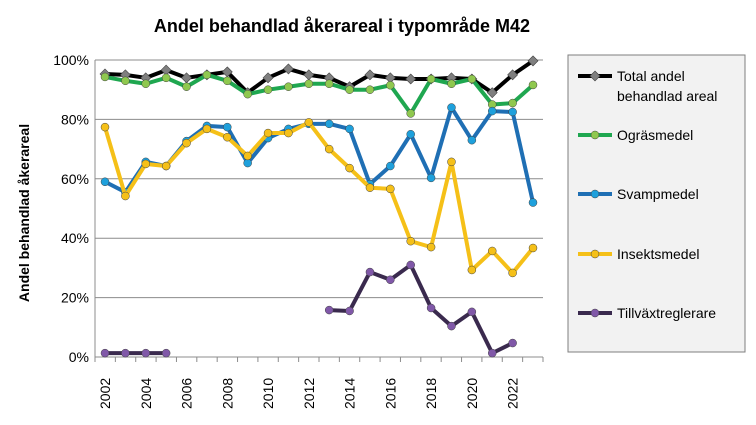 The width and height of the screenshot is (756, 425). Describe the element at coordinates (350, 393) in the screenshot. I see `x-tick-label: 2014` at that location.